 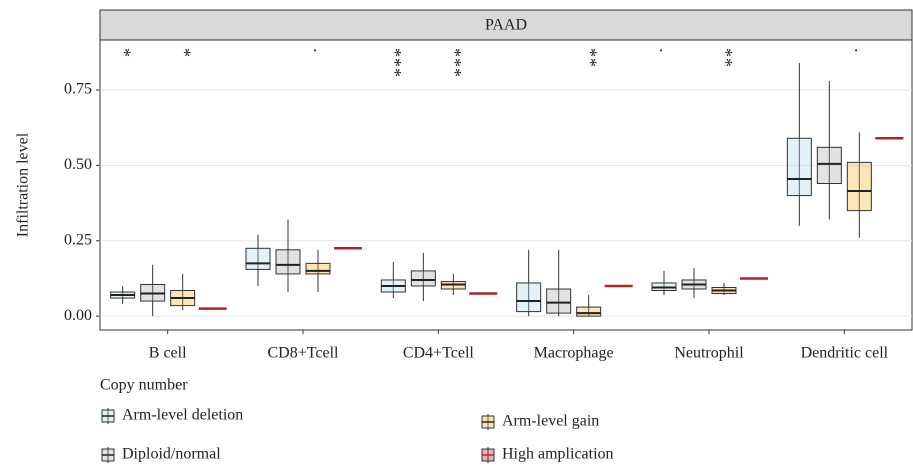 What do you see at coordinates (78, 89) in the screenshot?
I see `y-tick-label: 0.75` at bounding box center [78, 89].